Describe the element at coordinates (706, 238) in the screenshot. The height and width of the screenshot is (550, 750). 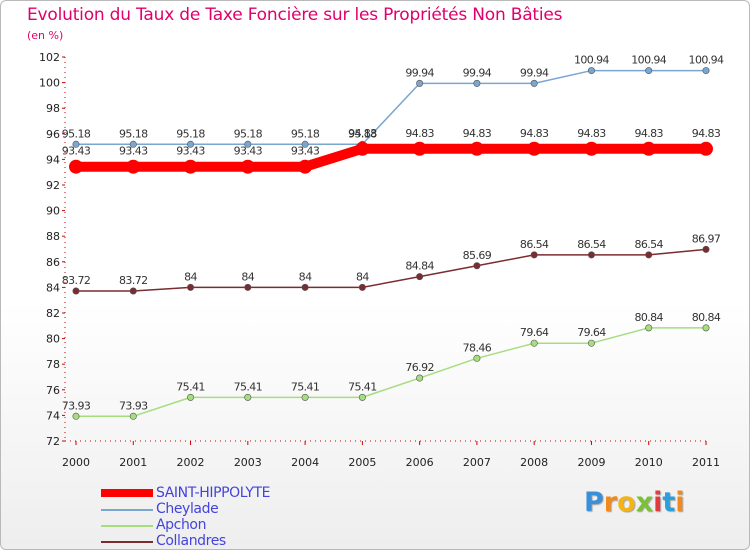
I see `data-label: 86.97` at that location.